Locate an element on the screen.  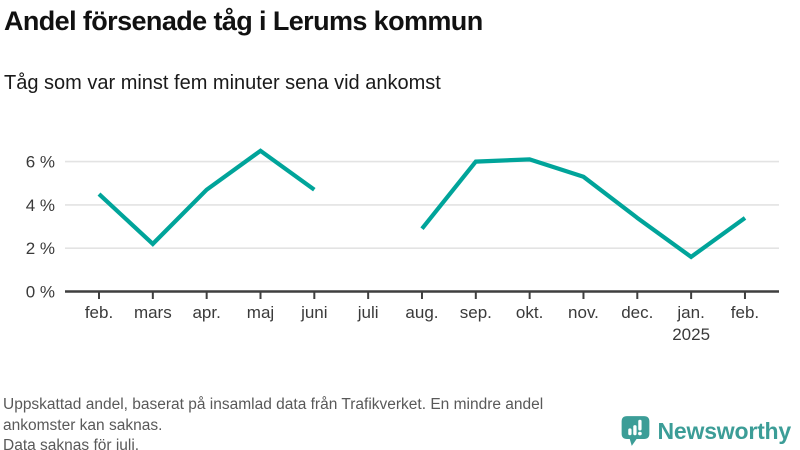
x-tick-label: dec. is located at coordinates (637, 312).